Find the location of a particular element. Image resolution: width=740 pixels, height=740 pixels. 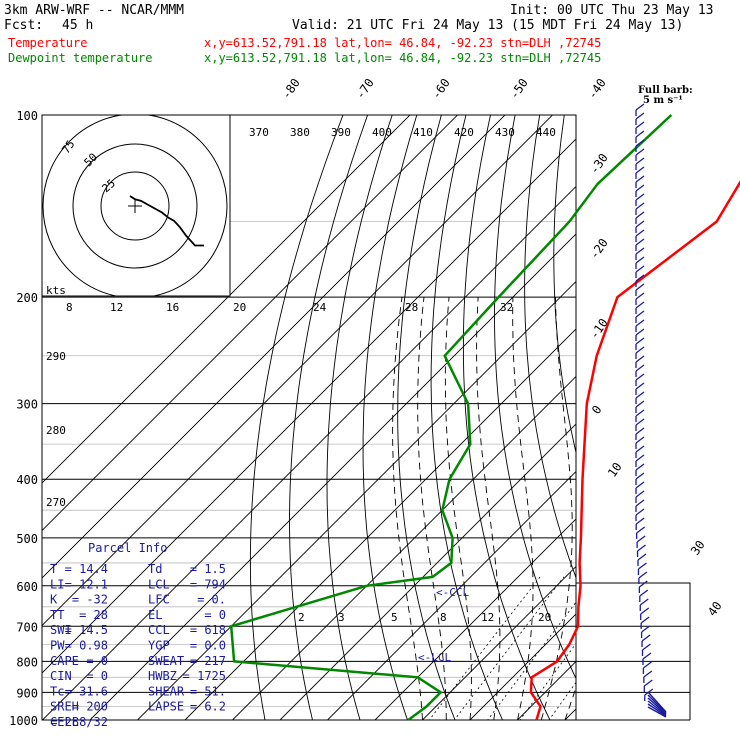

hodograph: 75 50 25 kts is located at coordinates (136, 205).